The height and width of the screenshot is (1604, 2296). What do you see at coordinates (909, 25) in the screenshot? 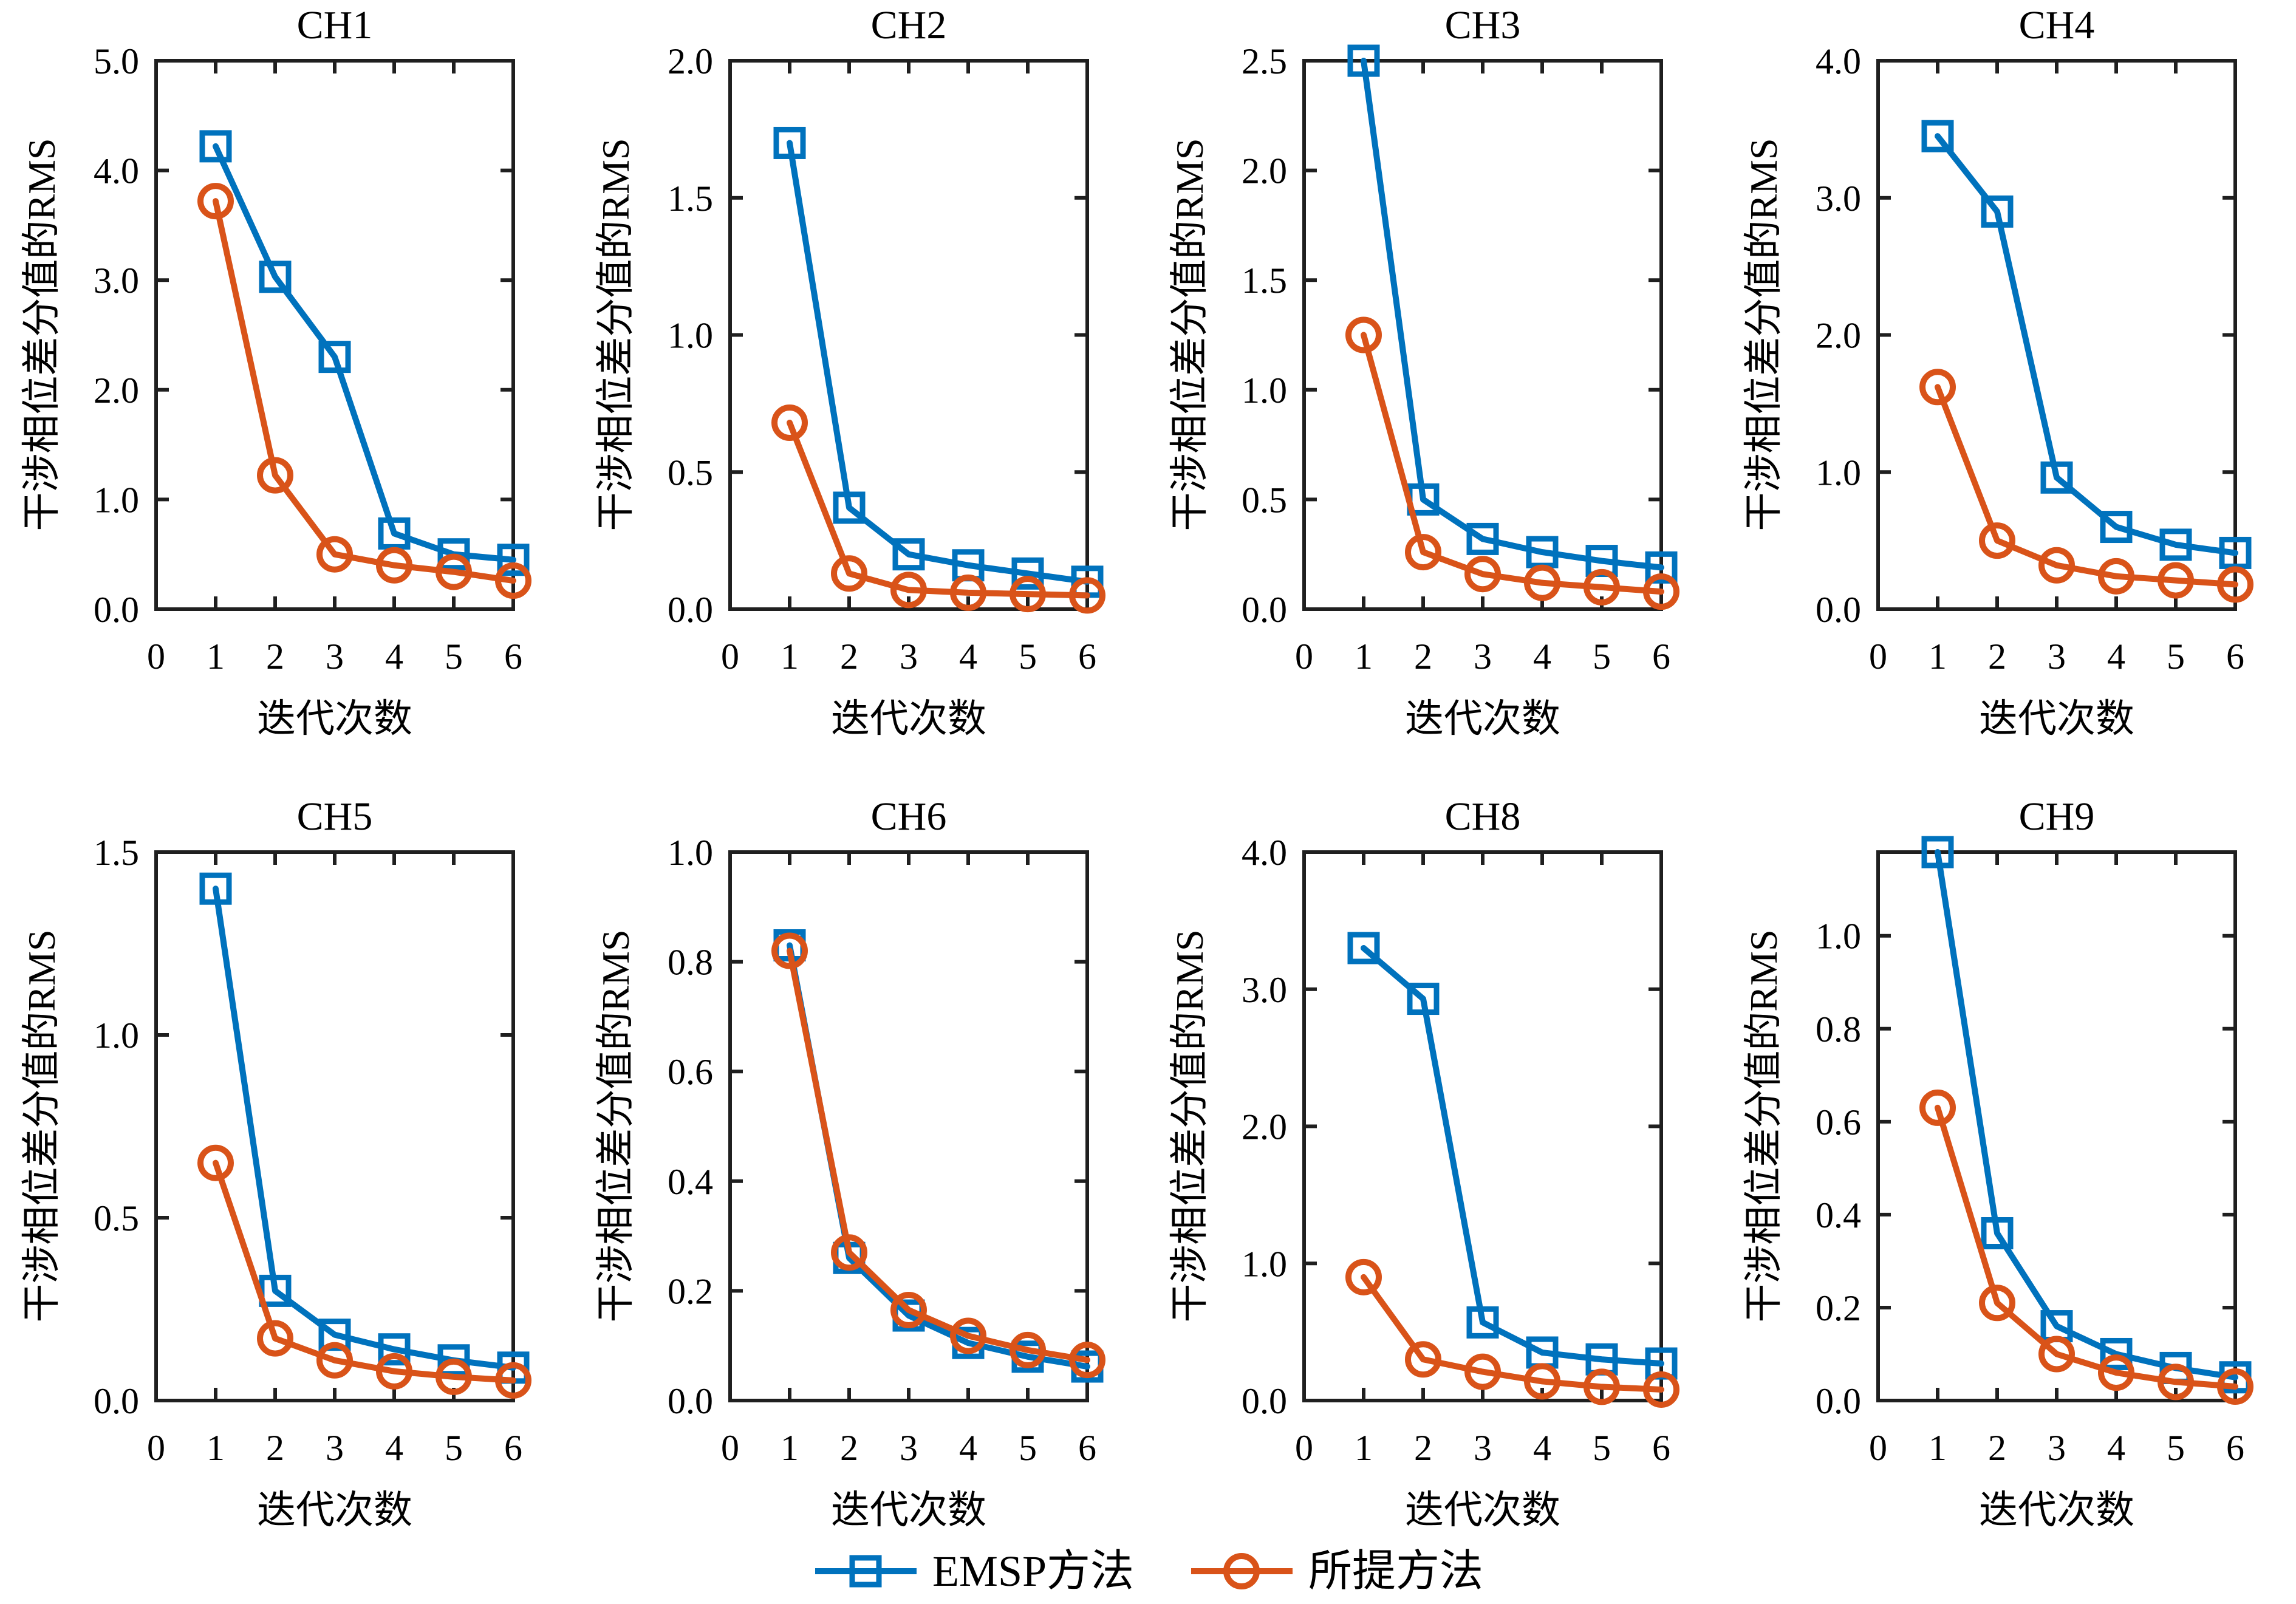
I see `chart-title: CH2` at bounding box center [909, 25].